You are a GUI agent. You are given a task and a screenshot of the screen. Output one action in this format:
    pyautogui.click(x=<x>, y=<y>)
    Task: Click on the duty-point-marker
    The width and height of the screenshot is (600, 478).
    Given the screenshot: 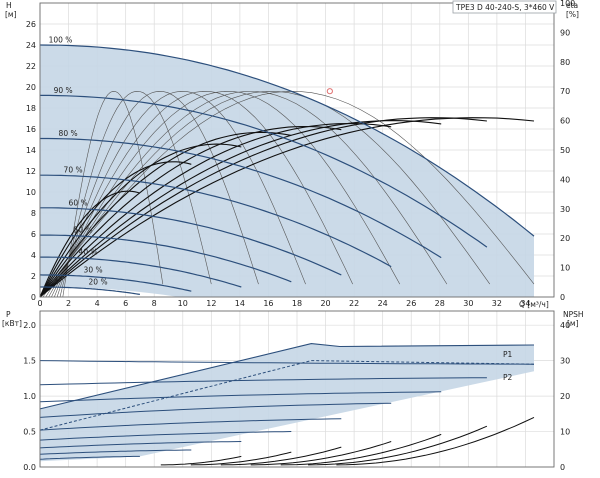 What is the action you would take?
    pyautogui.click(x=329, y=91)
    